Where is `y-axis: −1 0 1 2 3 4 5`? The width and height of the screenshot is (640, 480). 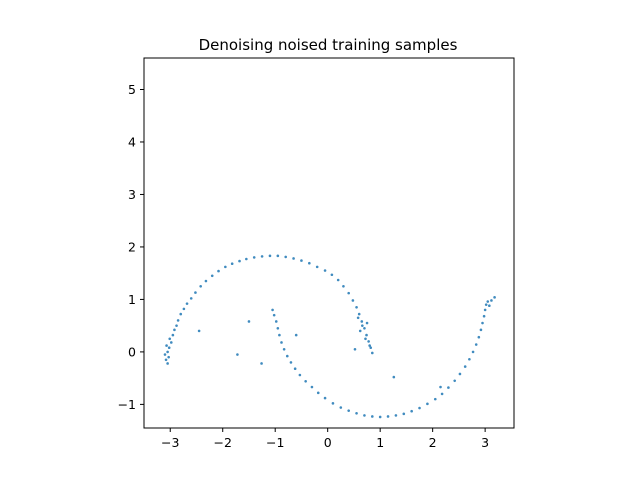
y-axis: −1 0 1 2 3 4 5 is located at coordinates (131, 247).